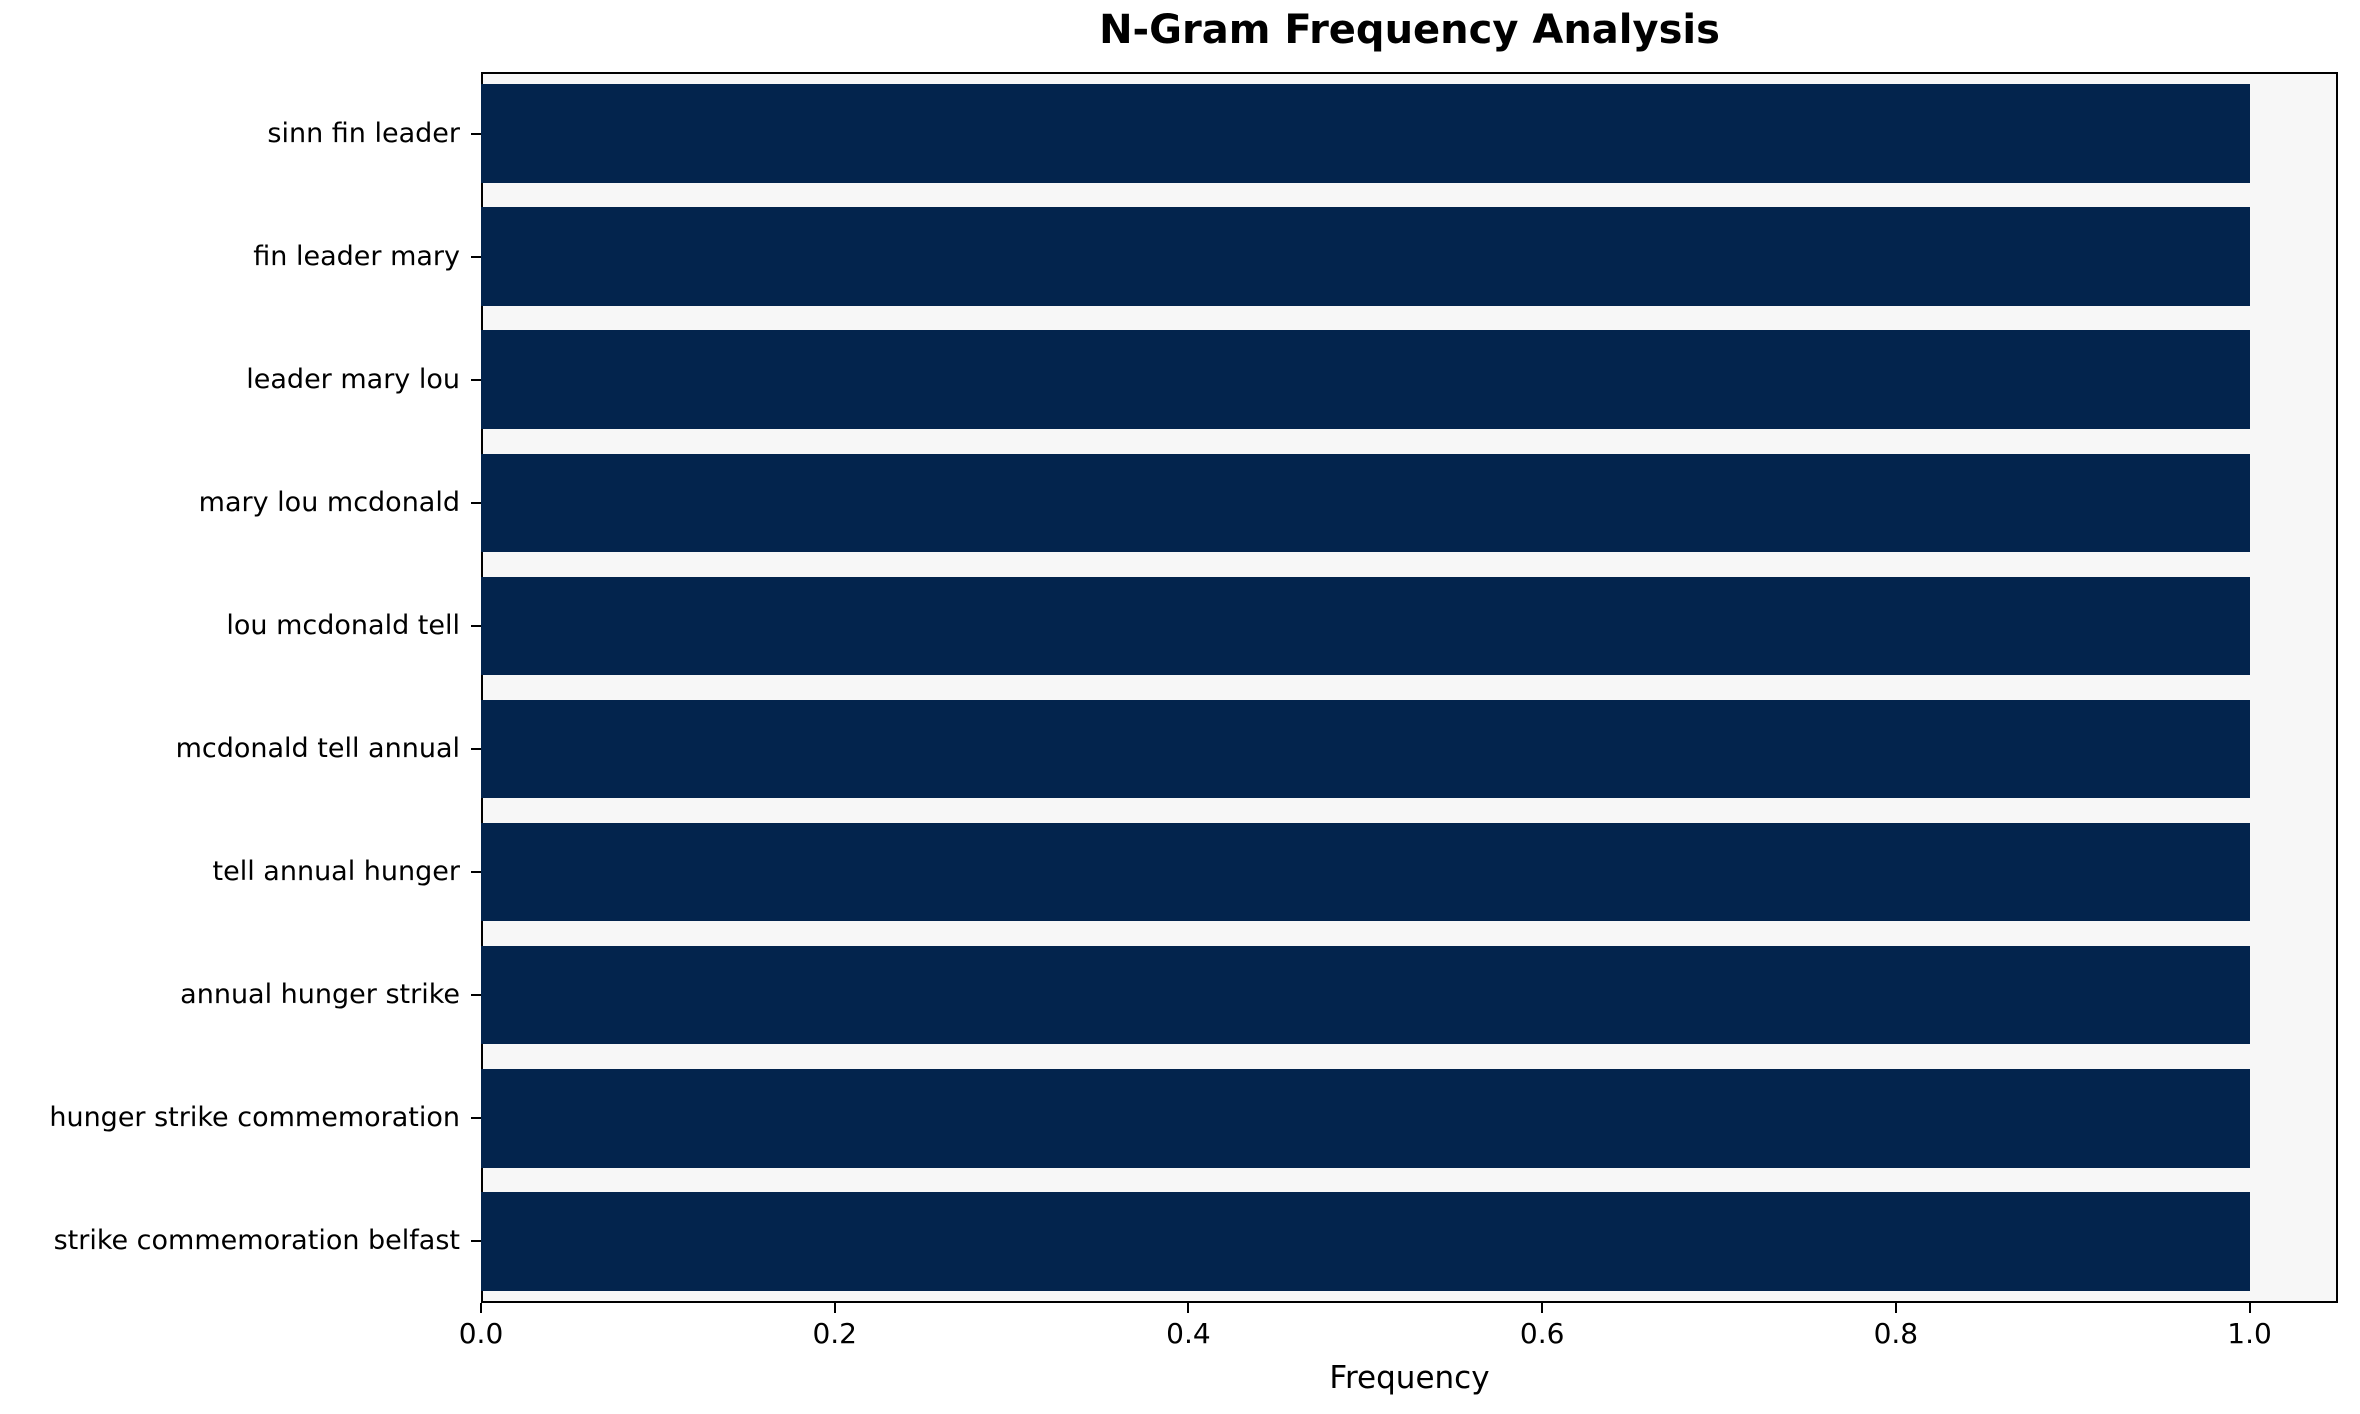  What do you see at coordinates (1188, 1333) in the screenshot?
I see `x-tick-label: 0.4` at bounding box center [1188, 1333].